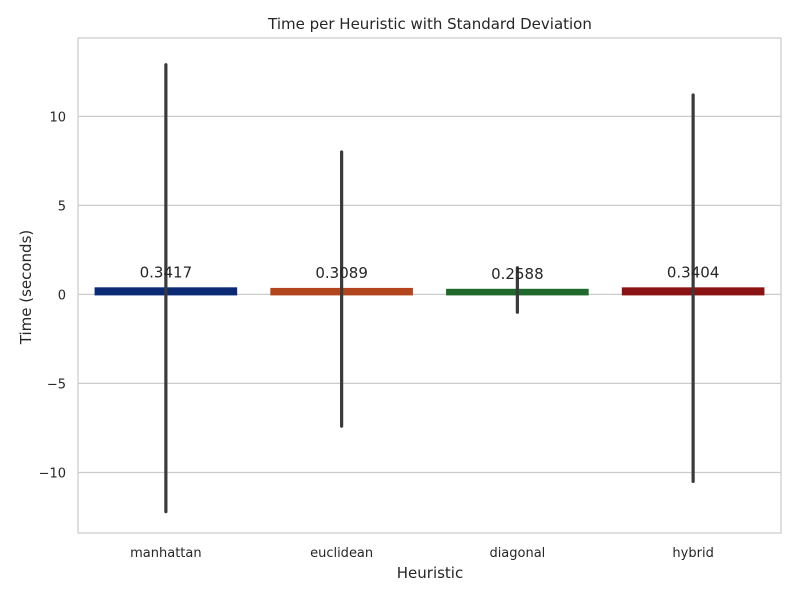  What do you see at coordinates (422, 553) in the screenshot?
I see `x-tick-labels: manhattan euclidean diagonal hybrid` at bounding box center [422, 553].